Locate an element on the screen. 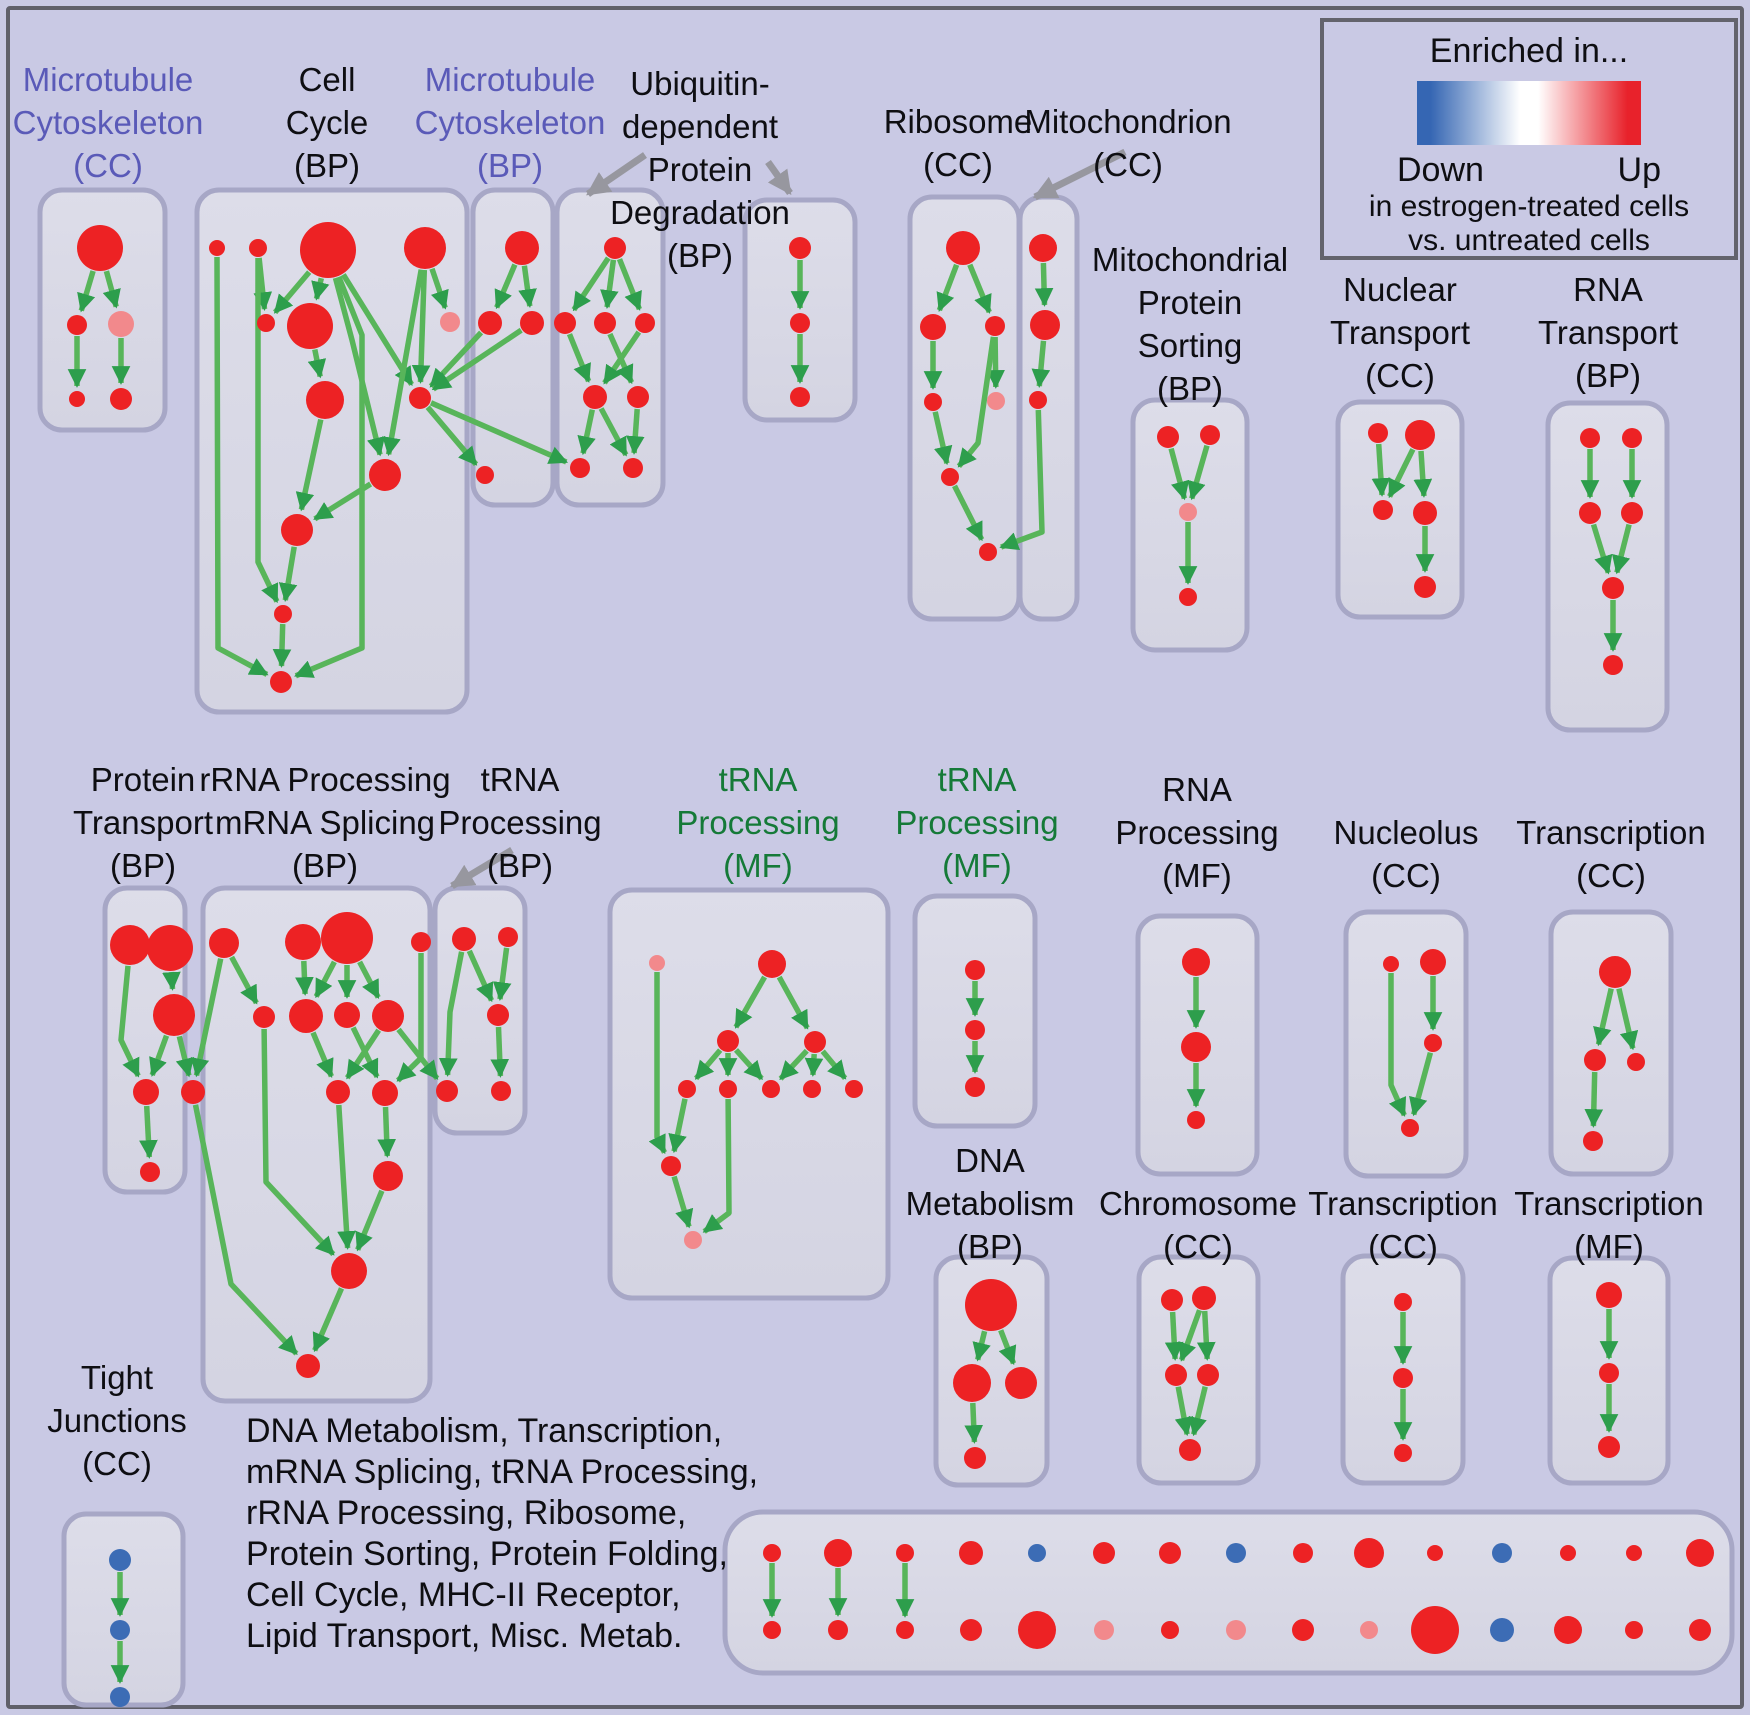  cluster-label-rnap-line: (MF) is located at coordinates (1197, 875).